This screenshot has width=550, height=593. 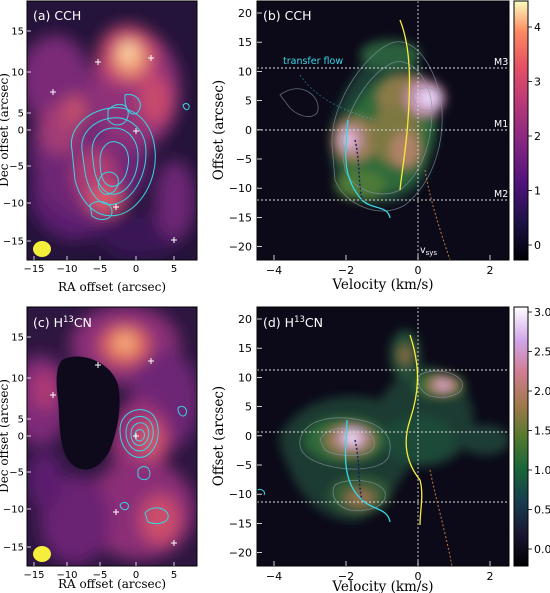 What do you see at coordinates (112, 287) in the screenshot?
I see `panel-a-xlabel: RA offset (arcsec)` at bounding box center [112, 287].